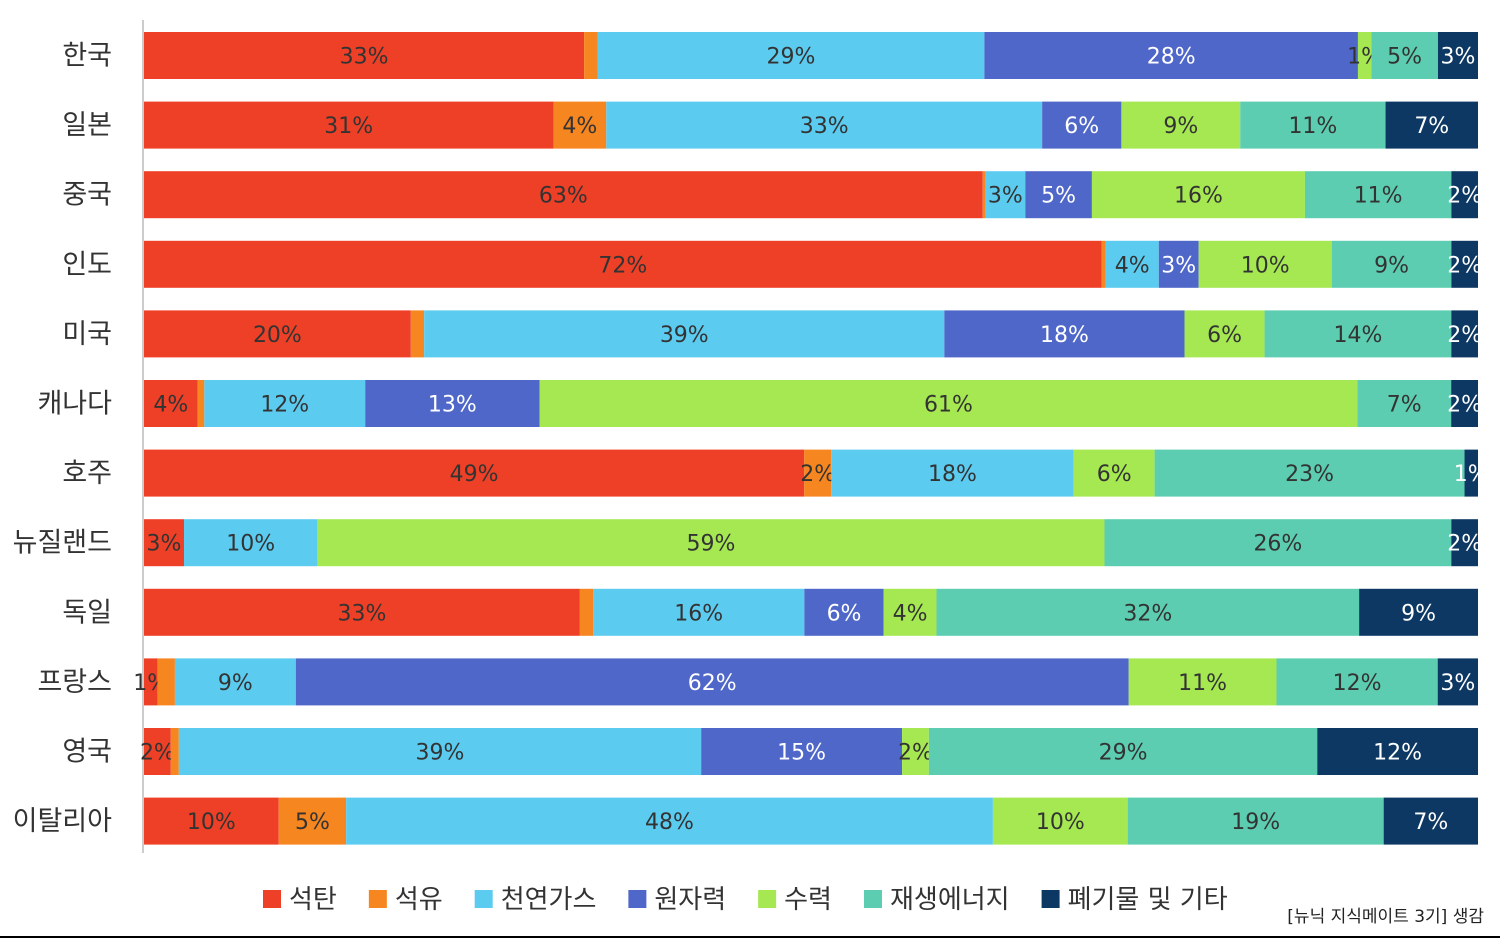  I want to click on data-label: 5%, so click(1058, 196).